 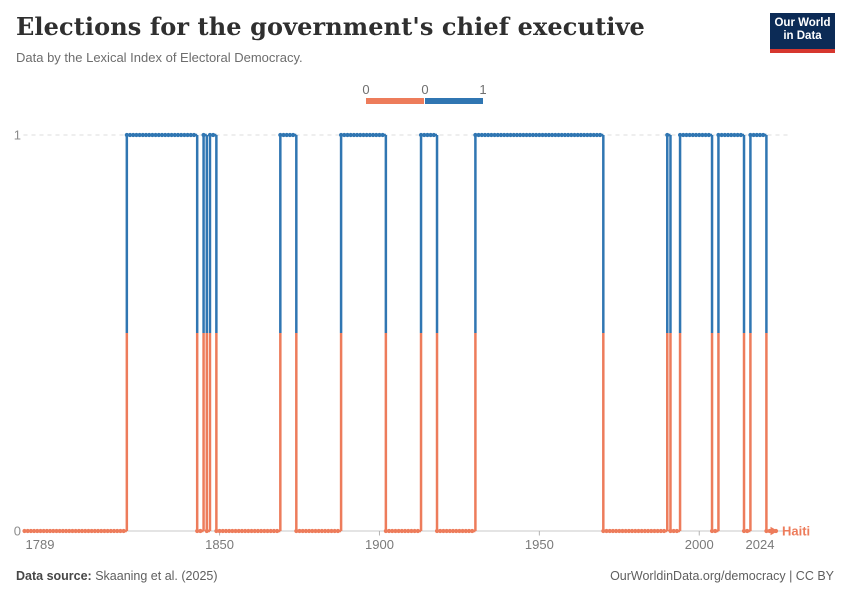 I want to click on svg-text: 1789, so click(x=40, y=544).